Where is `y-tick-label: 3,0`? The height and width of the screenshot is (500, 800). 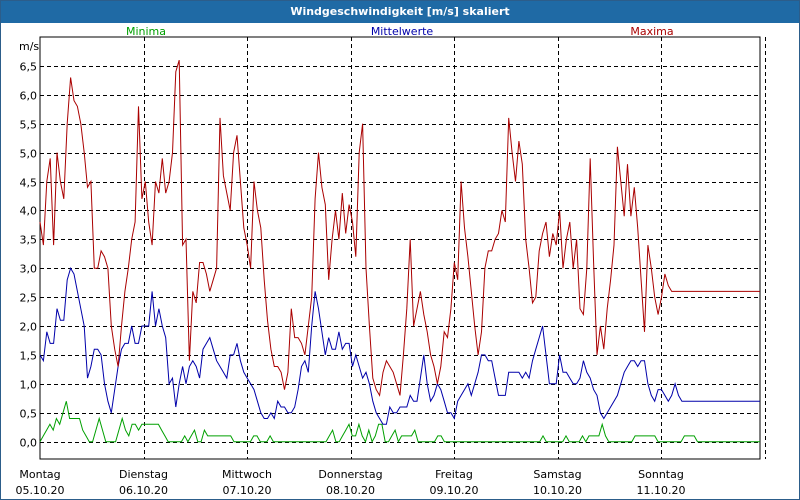
y-tick-label: 3,0 is located at coordinates (29, 269).